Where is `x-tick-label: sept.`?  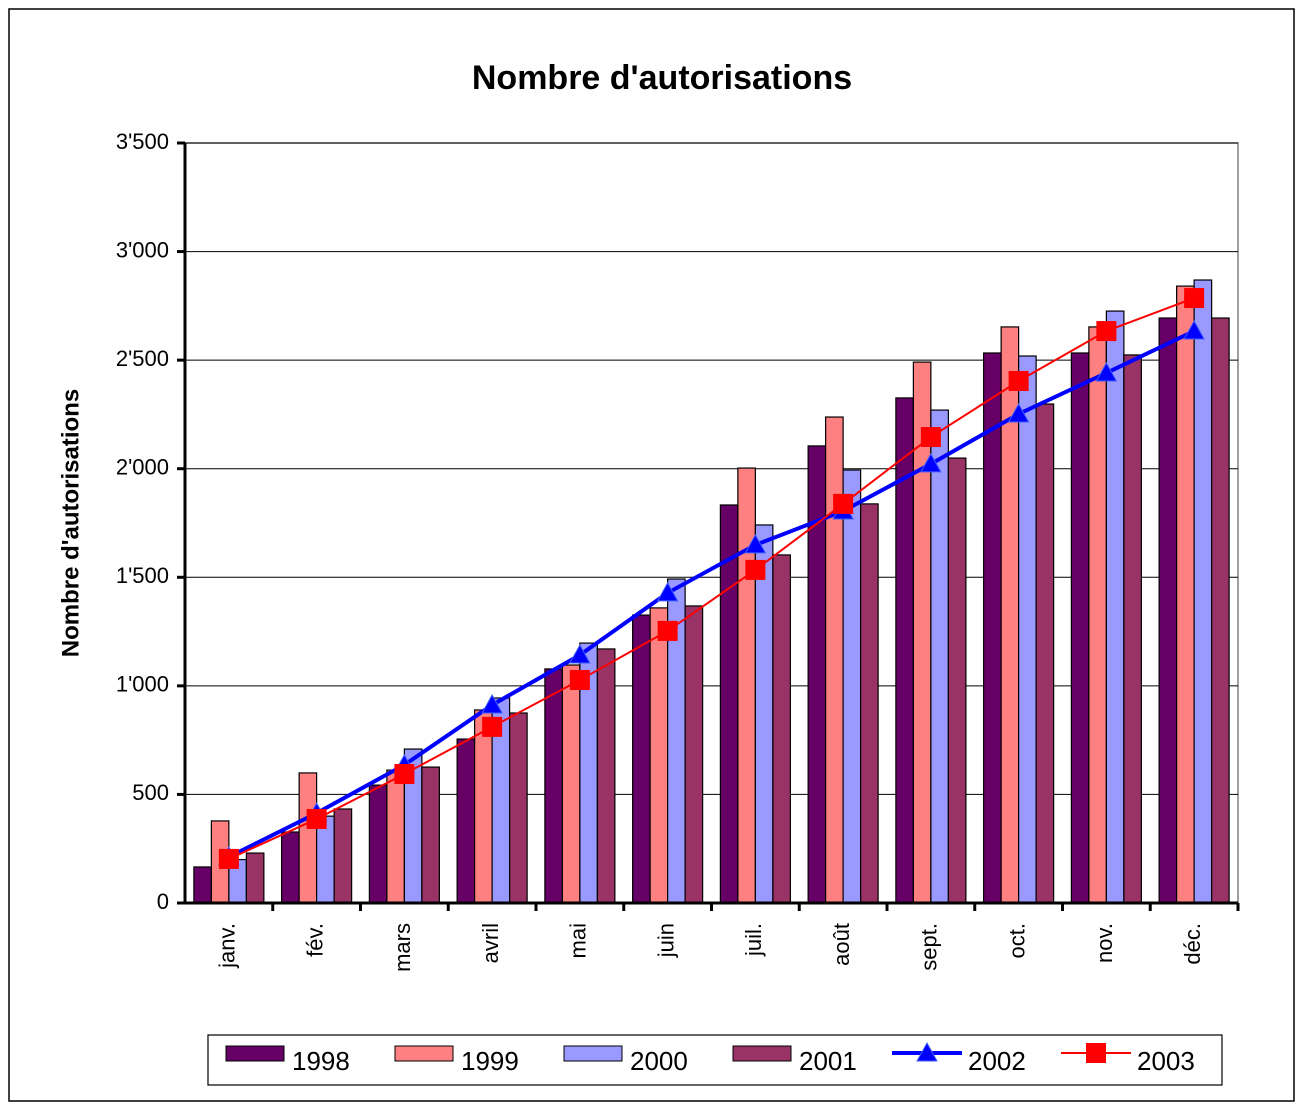 x-tick-label: sept. is located at coordinates (929, 947).